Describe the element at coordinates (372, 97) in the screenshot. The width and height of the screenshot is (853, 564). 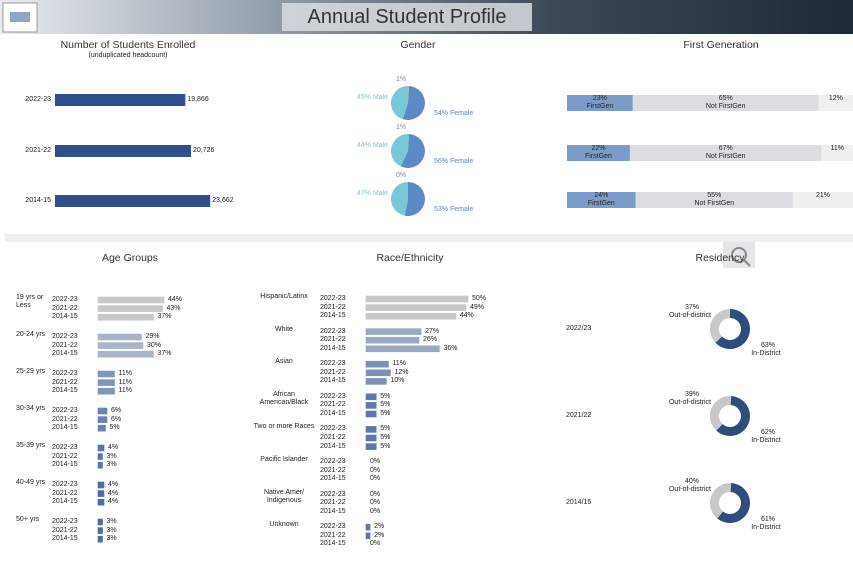
I see `male-label: 45% Male` at that location.